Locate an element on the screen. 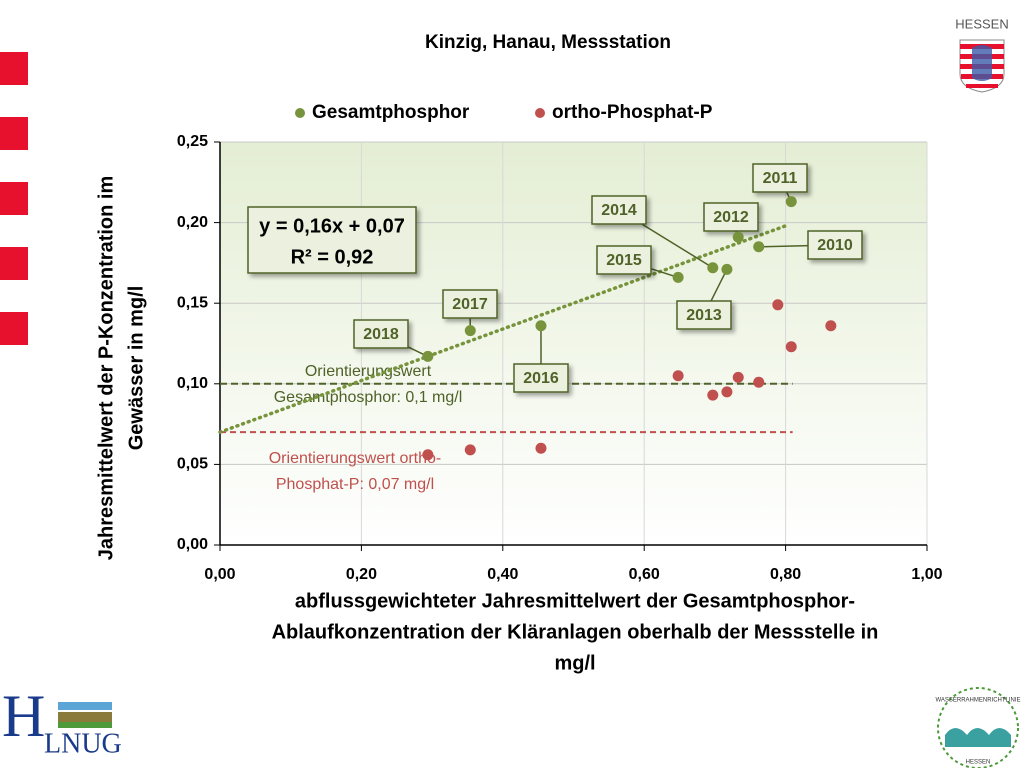 Image resolution: width=1024 pixels, height=768 pixels. point-label: 2018 is located at coordinates (381, 334).